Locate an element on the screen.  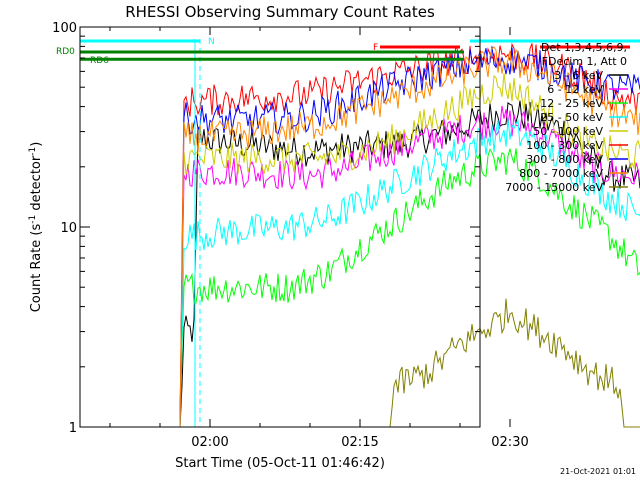
chart-title: RHESSI Observing Summary Count Rates is located at coordinates (280, 12).